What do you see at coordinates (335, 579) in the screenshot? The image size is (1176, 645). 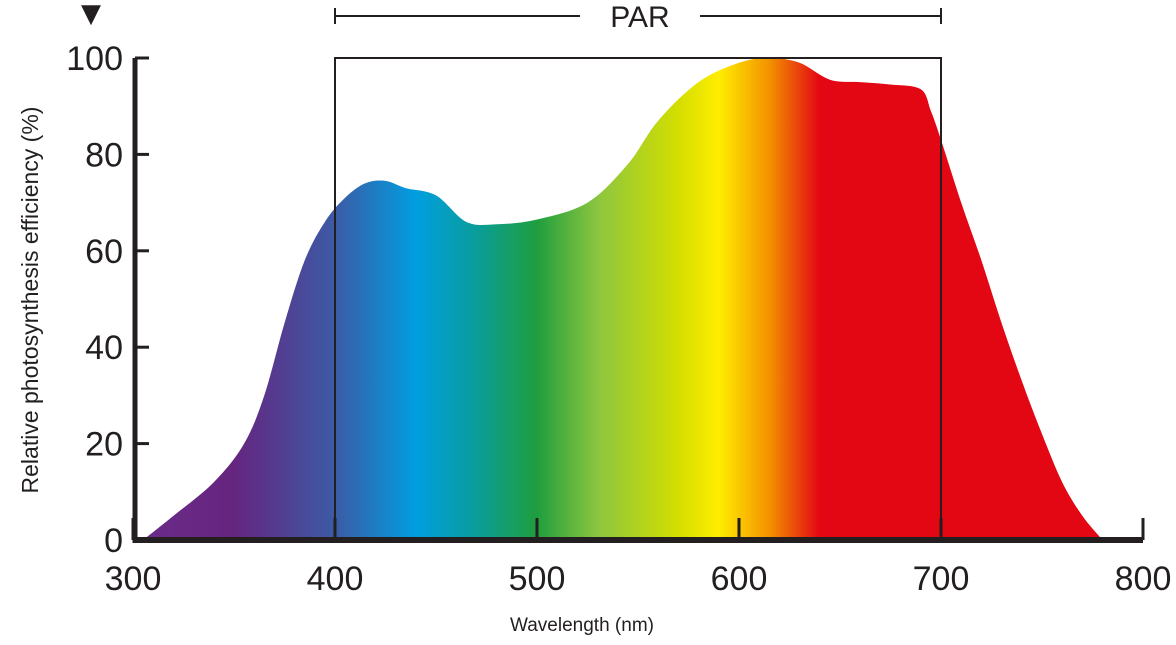 I see `x-tick-label: 400` at bounding box center [335, 579].